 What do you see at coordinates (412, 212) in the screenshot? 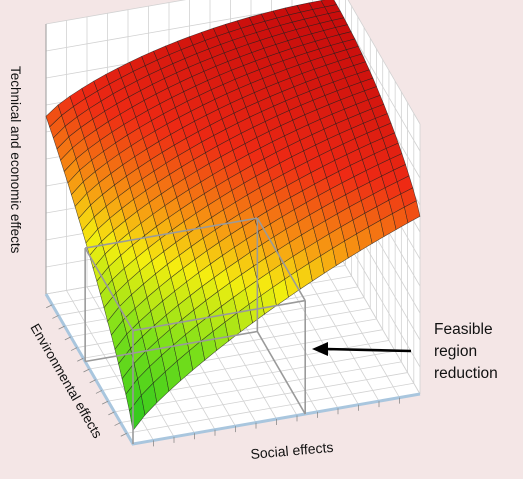
I see `surface-cell` at bounding box center [412, 212].